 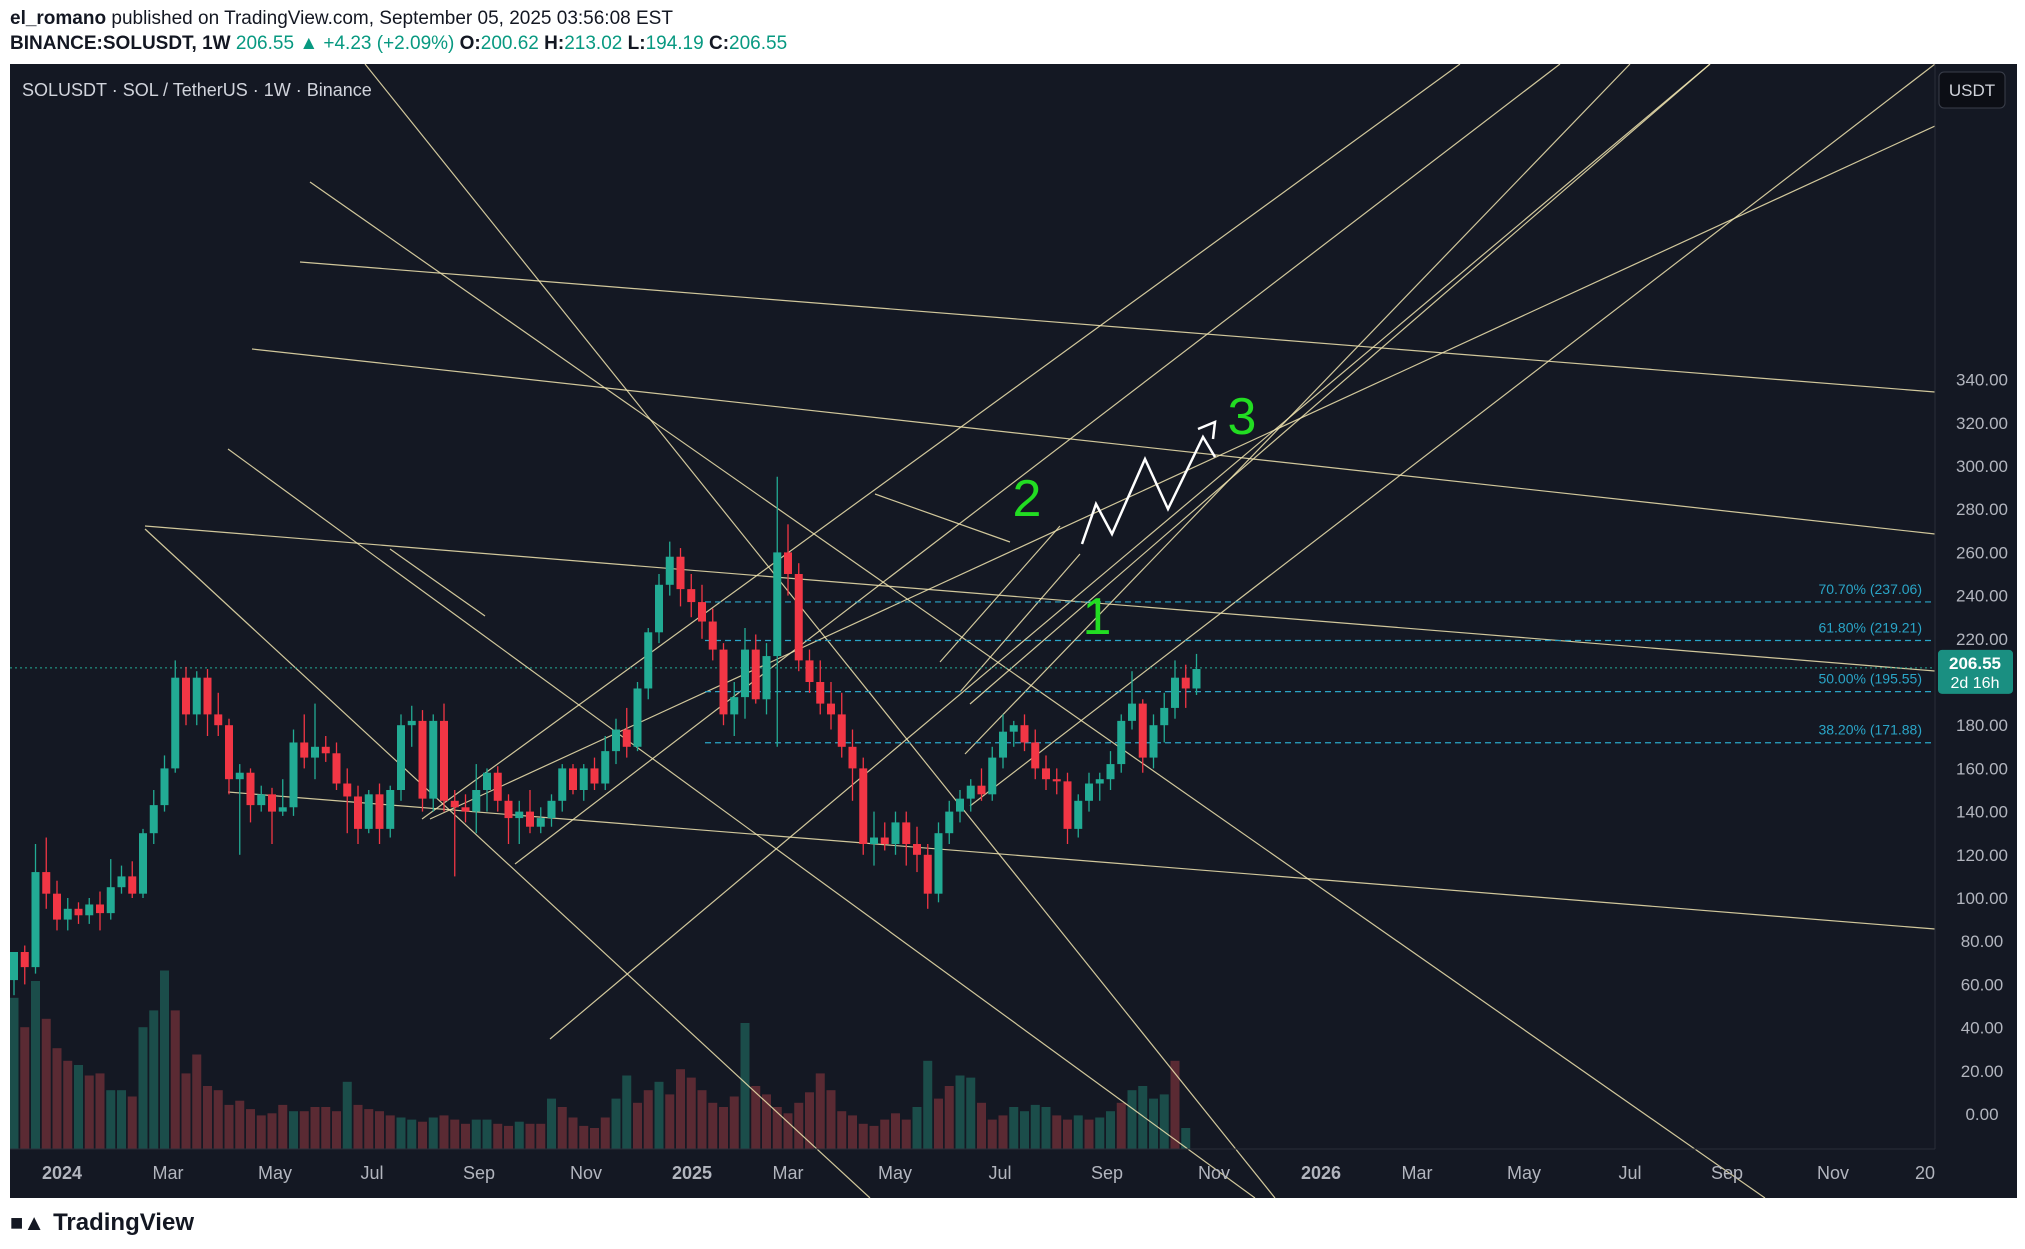 What do you see at coordinates (1097, 617) in the screenshot?
I see `wave-label-1: 1` at bounding box center [1097, 617].